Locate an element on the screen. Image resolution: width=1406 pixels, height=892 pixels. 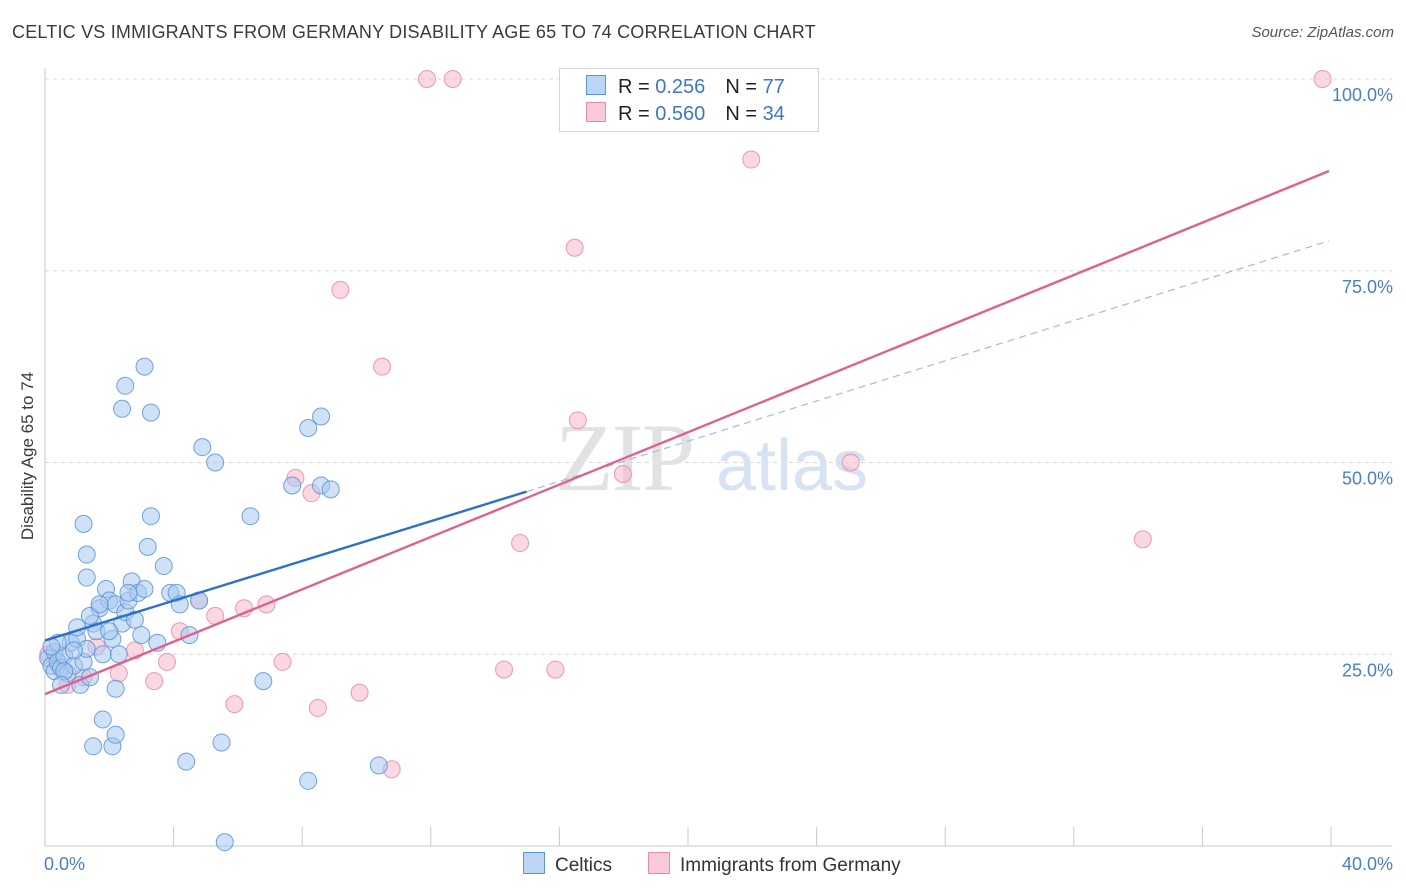
bottom-legend-label: Immigrants from Germany is located at coordinates (790, 865).